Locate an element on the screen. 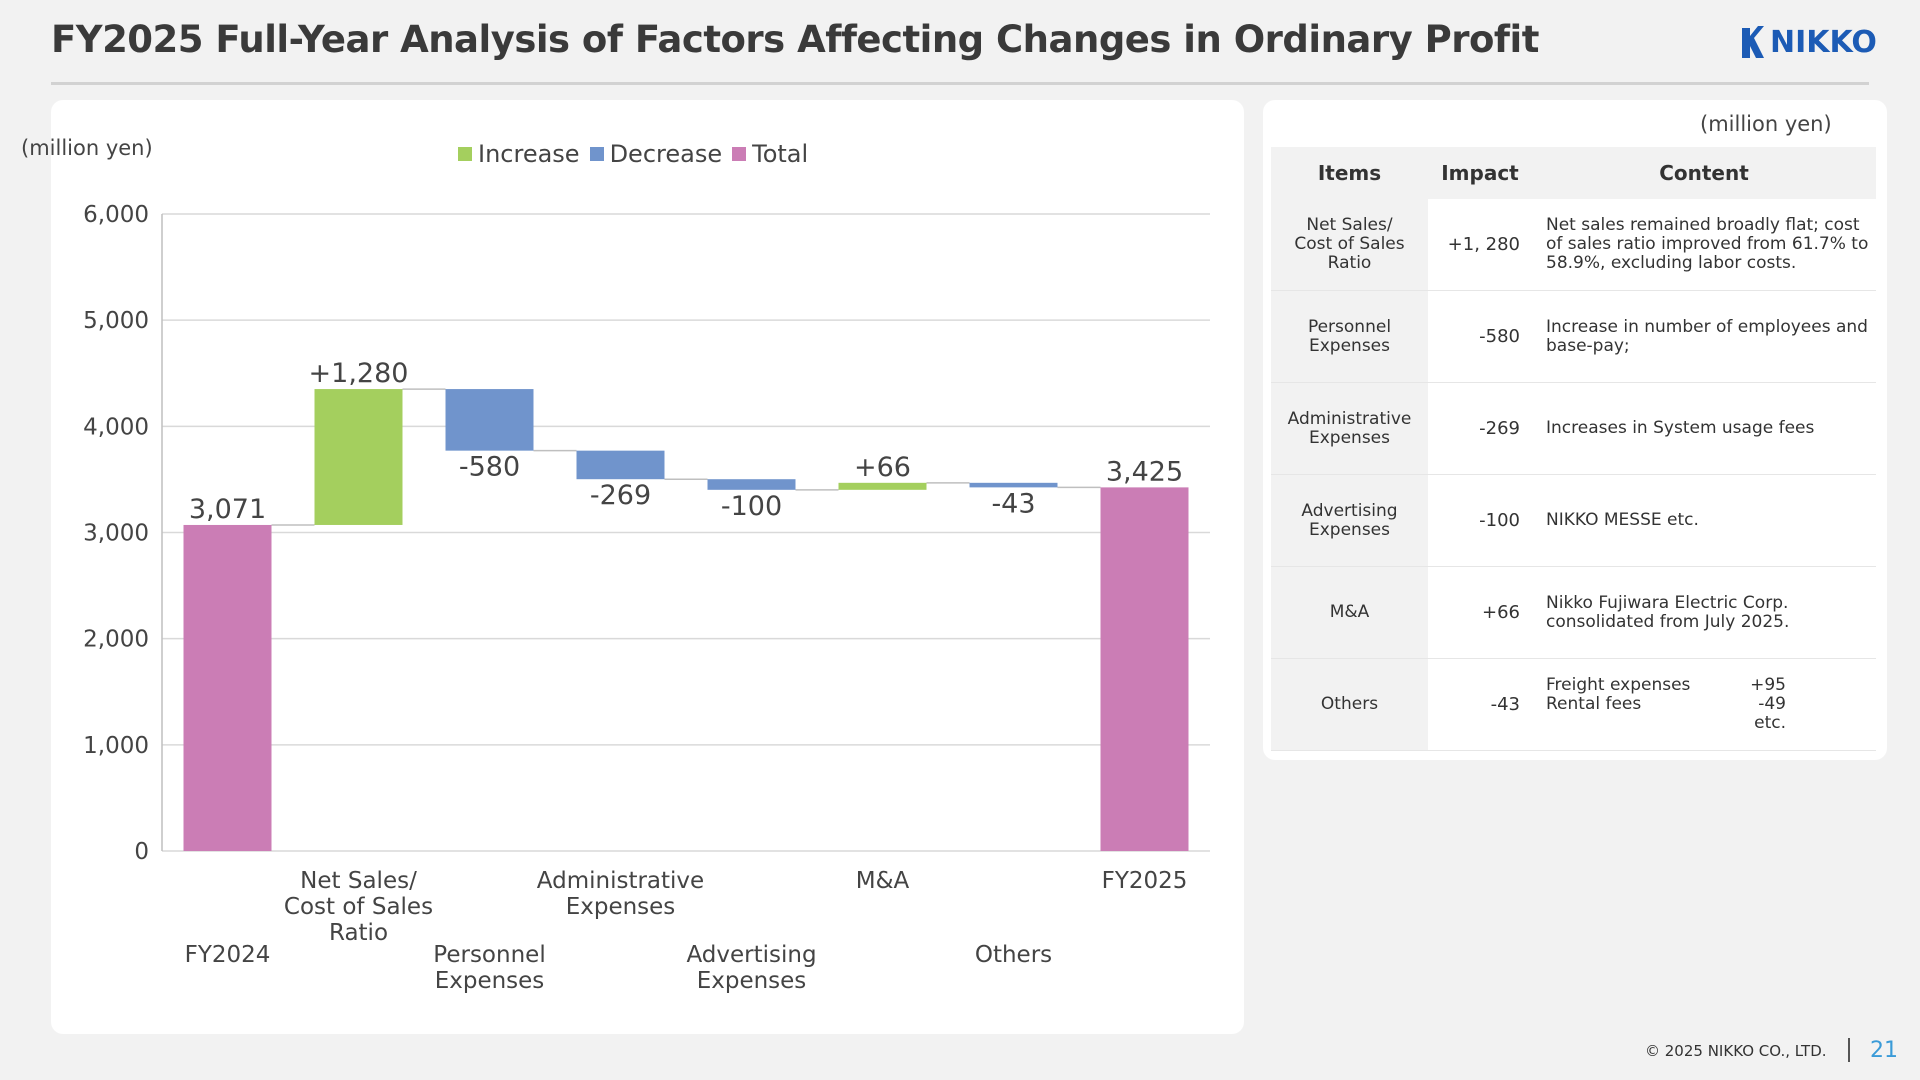  copyright: © 2025 NIKKO CO., LTD. is located at coordinates (1736, 1051).